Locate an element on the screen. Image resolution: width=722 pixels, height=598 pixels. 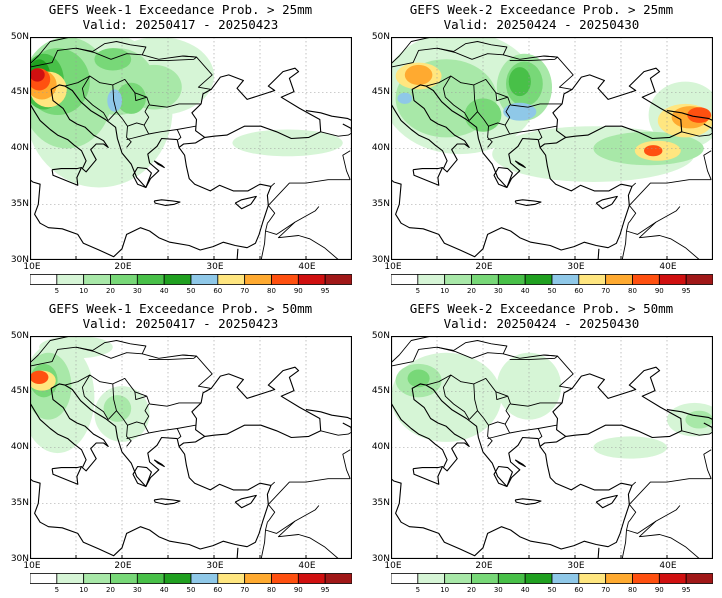
colorbar-label: 80 is located at coordinates (632, 590).